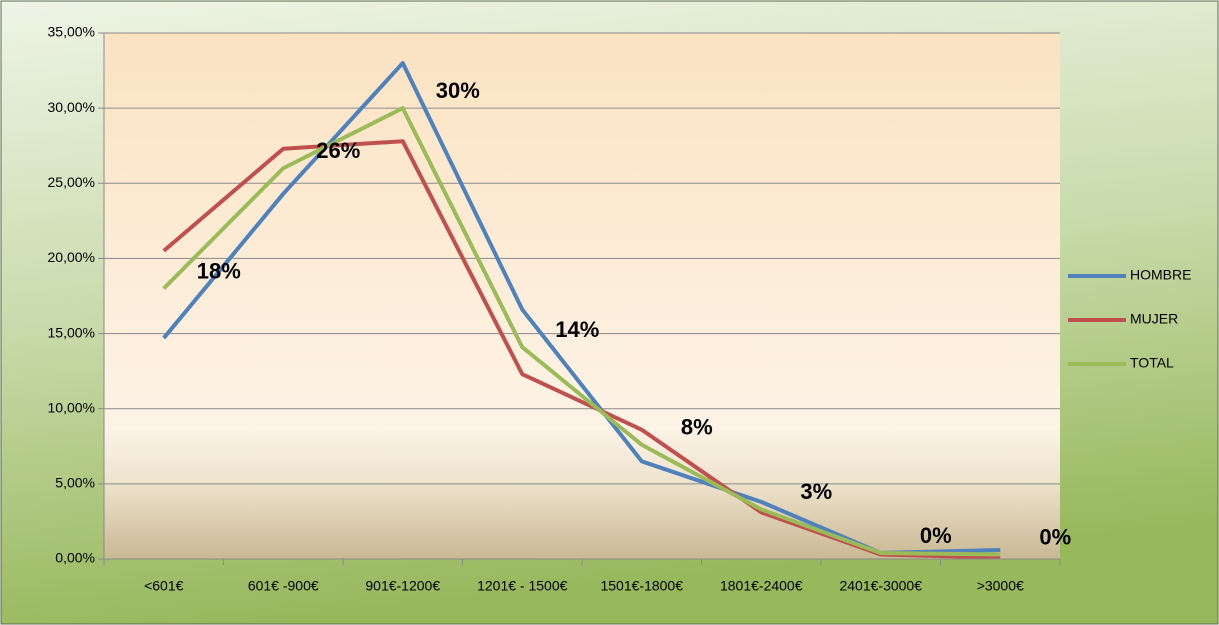 The width and height of the screenshot is (1219, 625). I want to click on data-label: 3%, so click(816, 491).